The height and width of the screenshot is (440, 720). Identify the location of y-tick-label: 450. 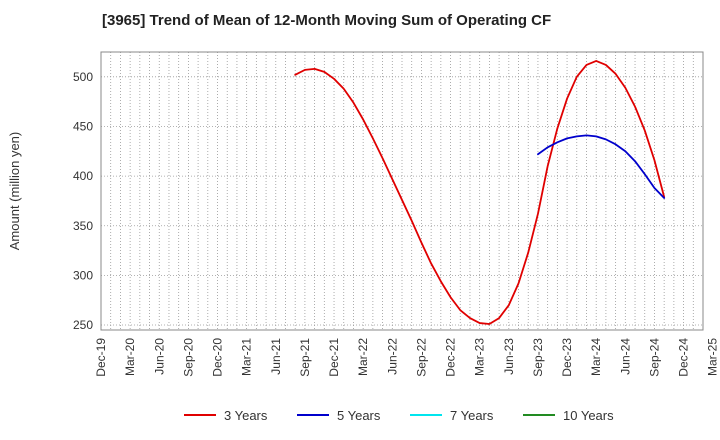
(83, 126).